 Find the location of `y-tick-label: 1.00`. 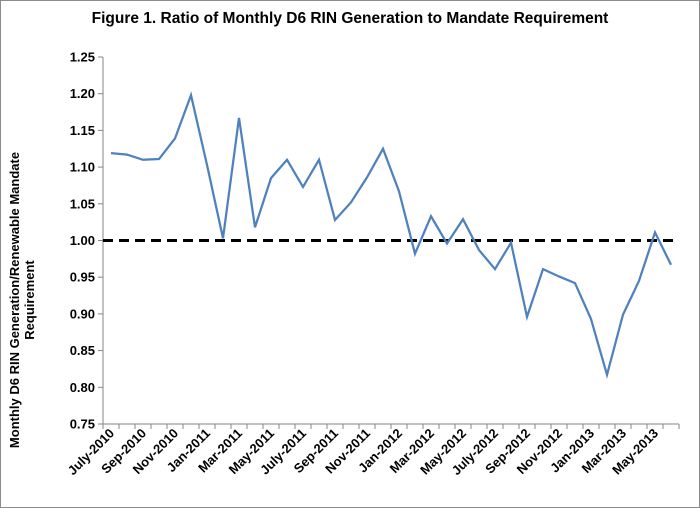

y-tick-label: 1.00 is located at coordinates (82, 240).